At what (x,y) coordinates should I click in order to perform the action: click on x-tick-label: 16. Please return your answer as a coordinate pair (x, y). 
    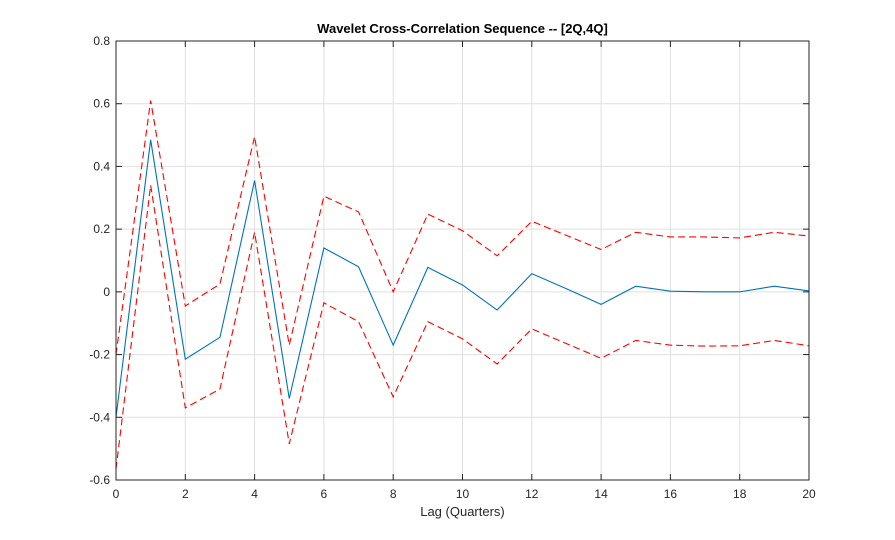
    Looking at the image, I should click on (671, 494).